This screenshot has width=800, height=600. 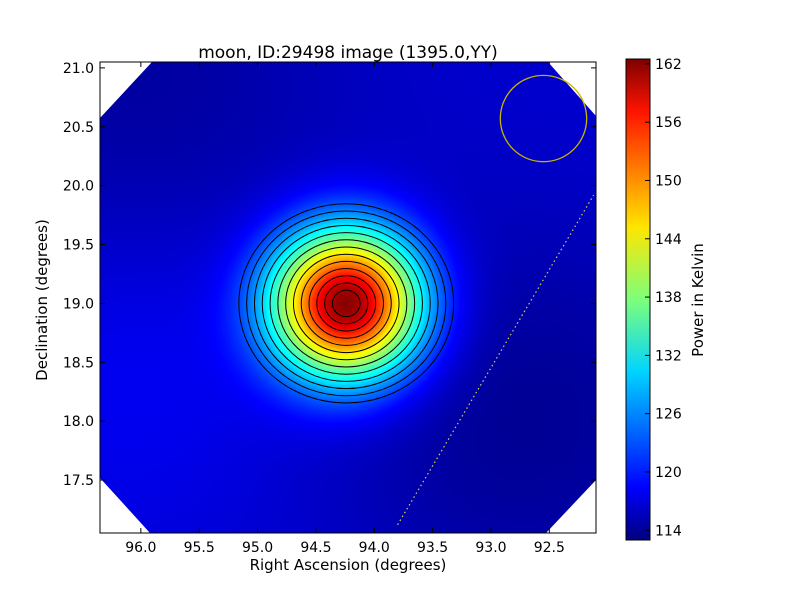 I want to click on colorbar-tick-label: 138, so click(x=668, y=298).